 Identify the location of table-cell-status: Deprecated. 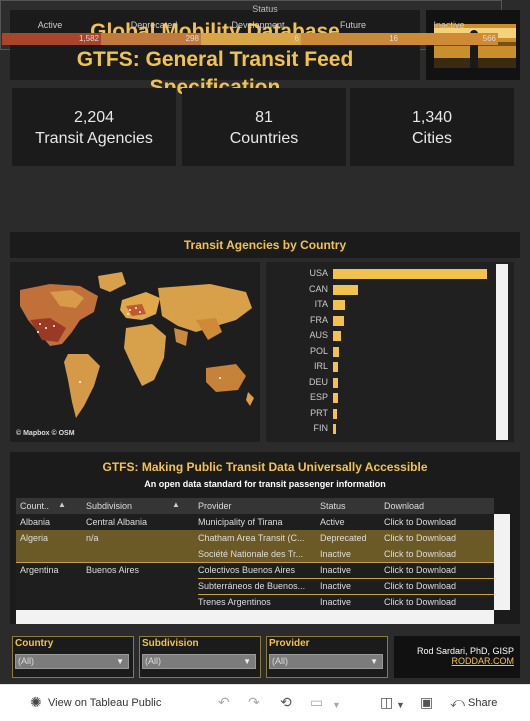
(343, 538).